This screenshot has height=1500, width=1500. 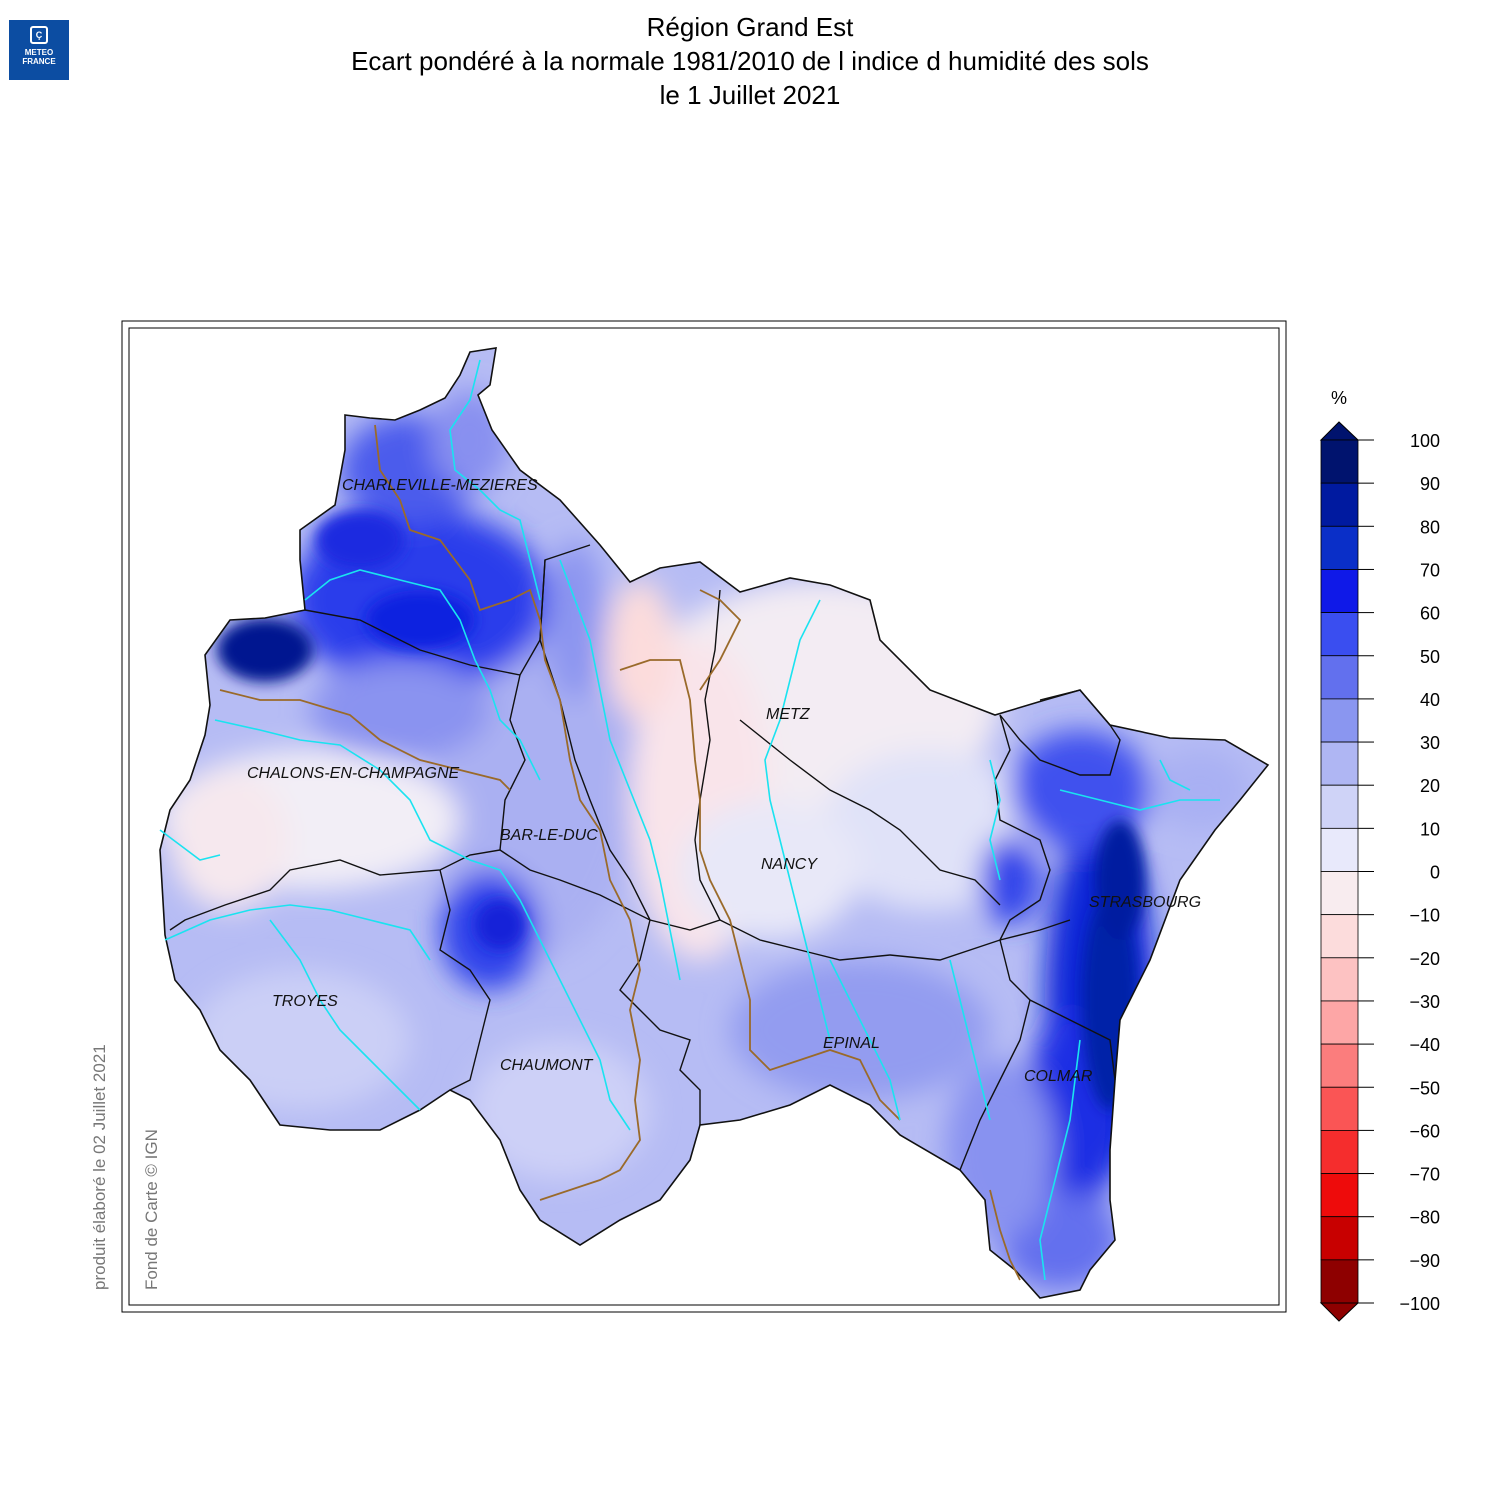 What do you see at coordinates (1424, 1261) in the screenshot?
I see `legend-tick-label: −90` at bounding box center [1424, 1261].